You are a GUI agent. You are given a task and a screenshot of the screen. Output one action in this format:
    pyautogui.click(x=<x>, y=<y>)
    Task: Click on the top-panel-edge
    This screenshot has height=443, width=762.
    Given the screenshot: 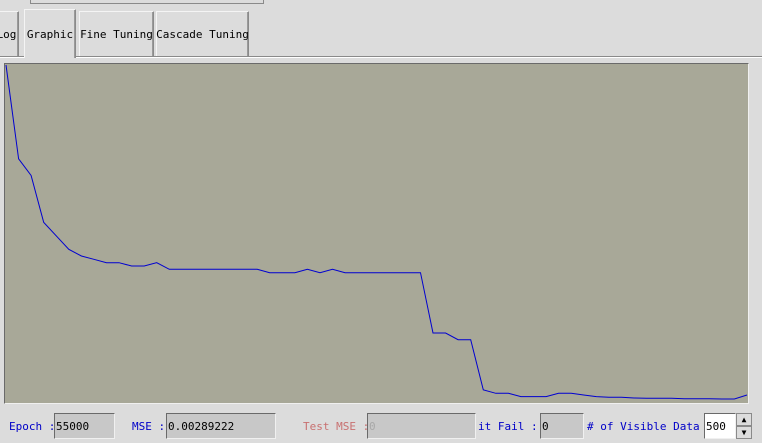 What is the action you would take?
    pyautogui.click(x=147, y=2)
    